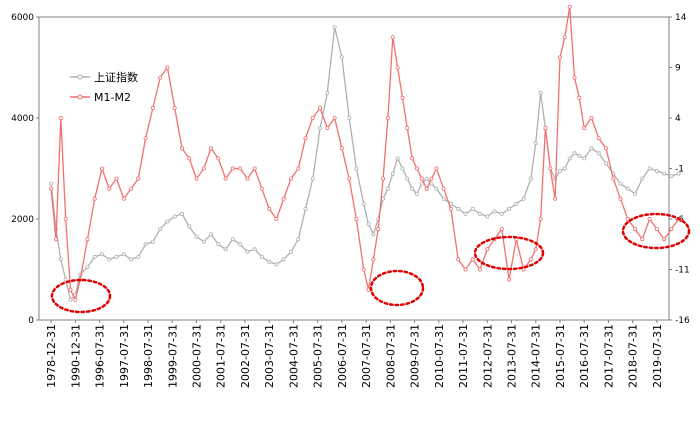  What do you see at coordinates (633, 356) in the screenshot?
I see `x-tick-label: 2018-07-31` at bounding box center [633, 356].